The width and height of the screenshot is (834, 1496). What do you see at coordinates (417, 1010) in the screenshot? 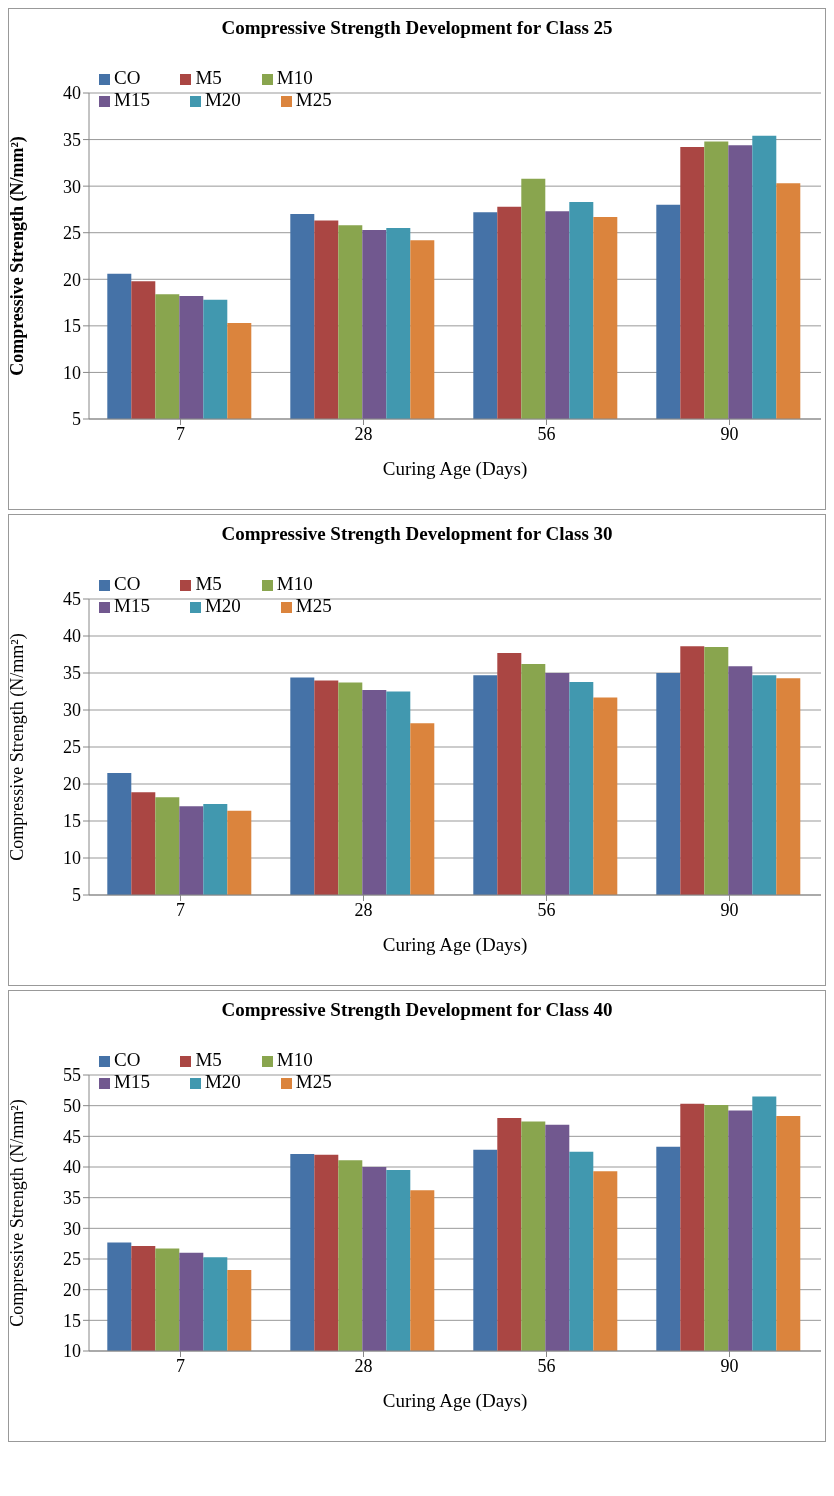
I see `chart-title: Compressive Strength Development for Class 40` at bounding box center [417, 1010].